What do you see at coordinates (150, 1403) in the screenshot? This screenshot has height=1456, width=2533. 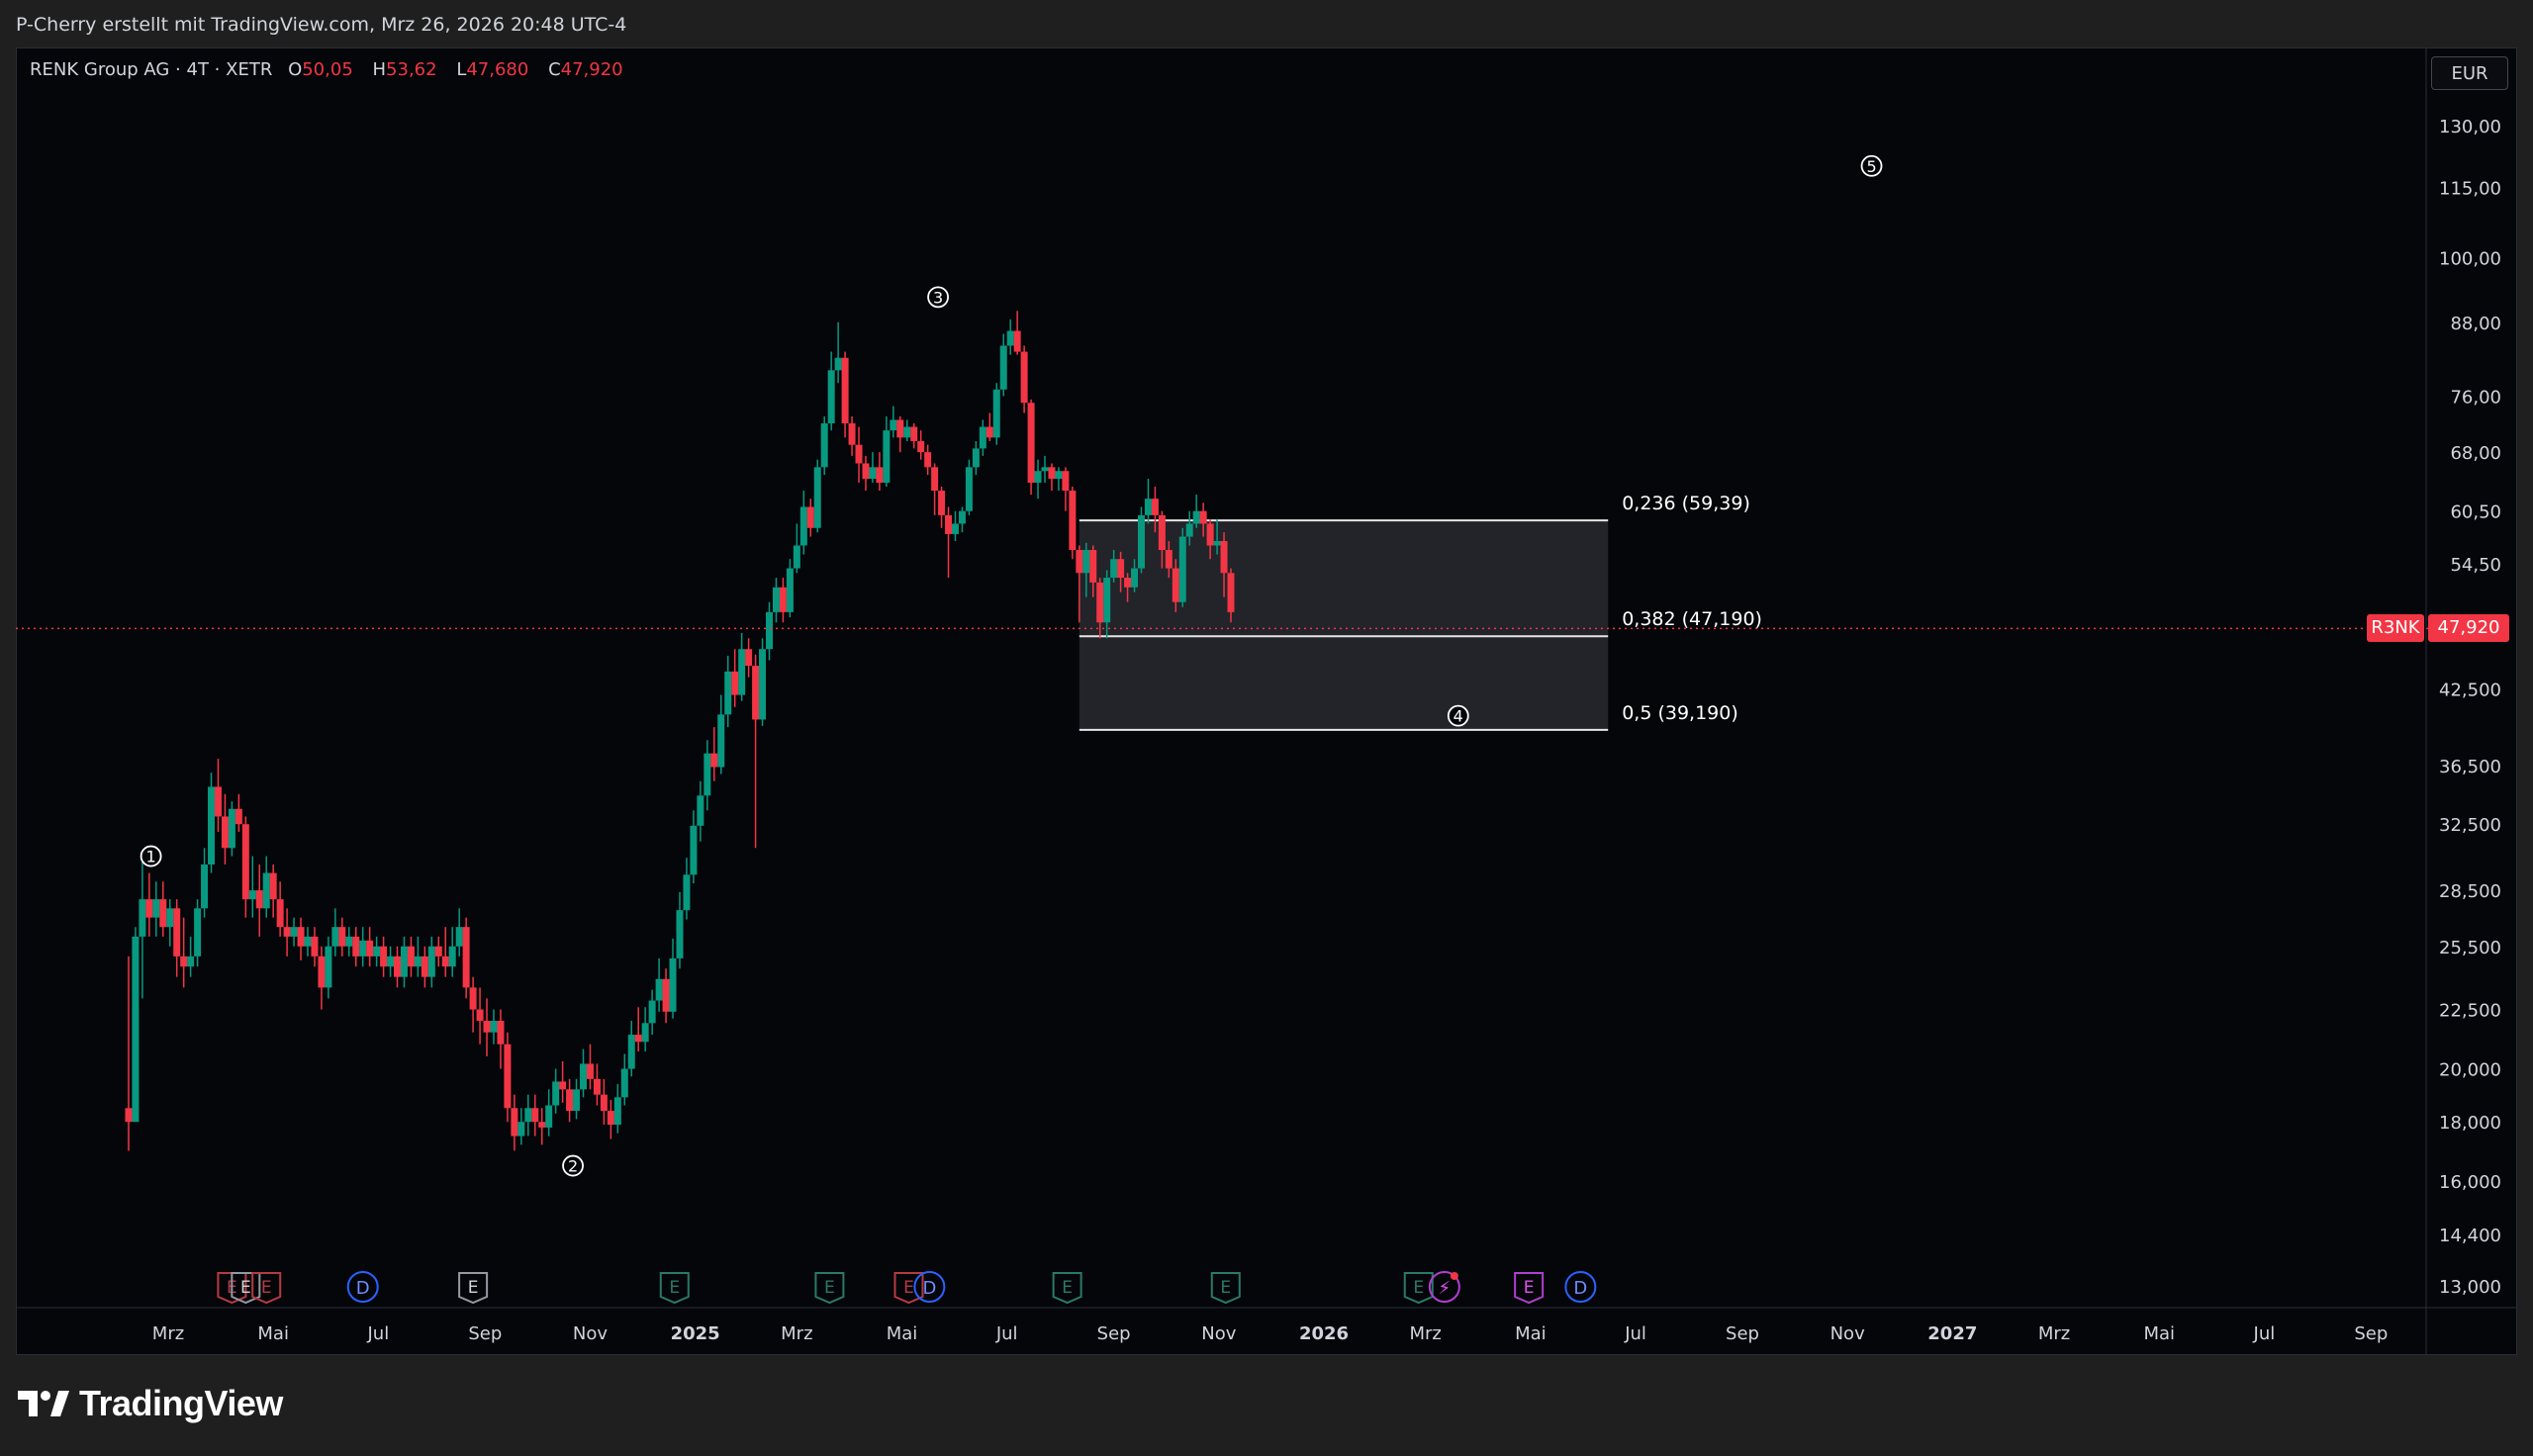 I see `tradingview-logo: TradingView` at bounding box center [150, 1403].